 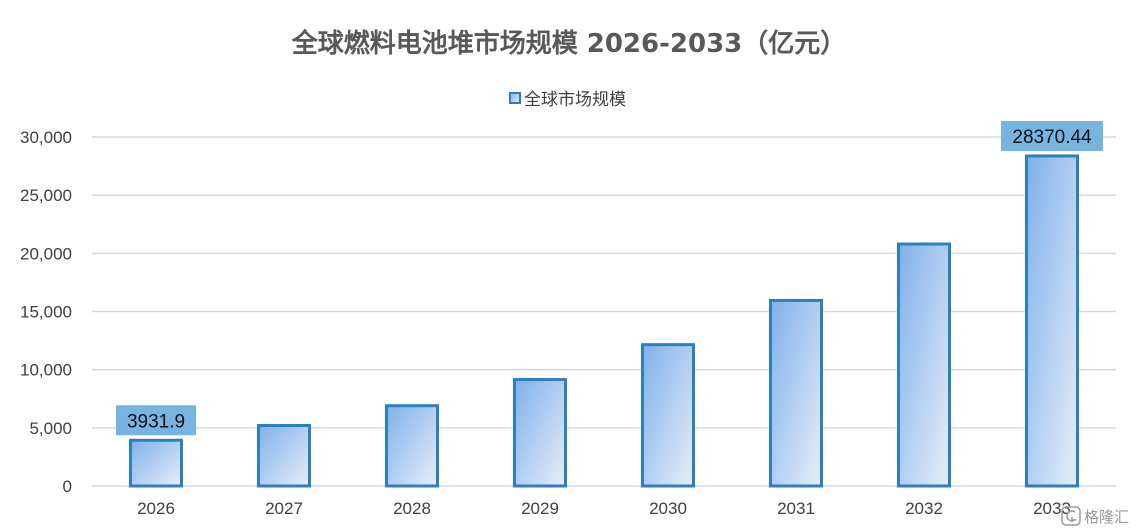 I want to click on chart-title: 全球燃料电池堆市场规模 2026-2033（亿元）, so click(x=569, y=43).